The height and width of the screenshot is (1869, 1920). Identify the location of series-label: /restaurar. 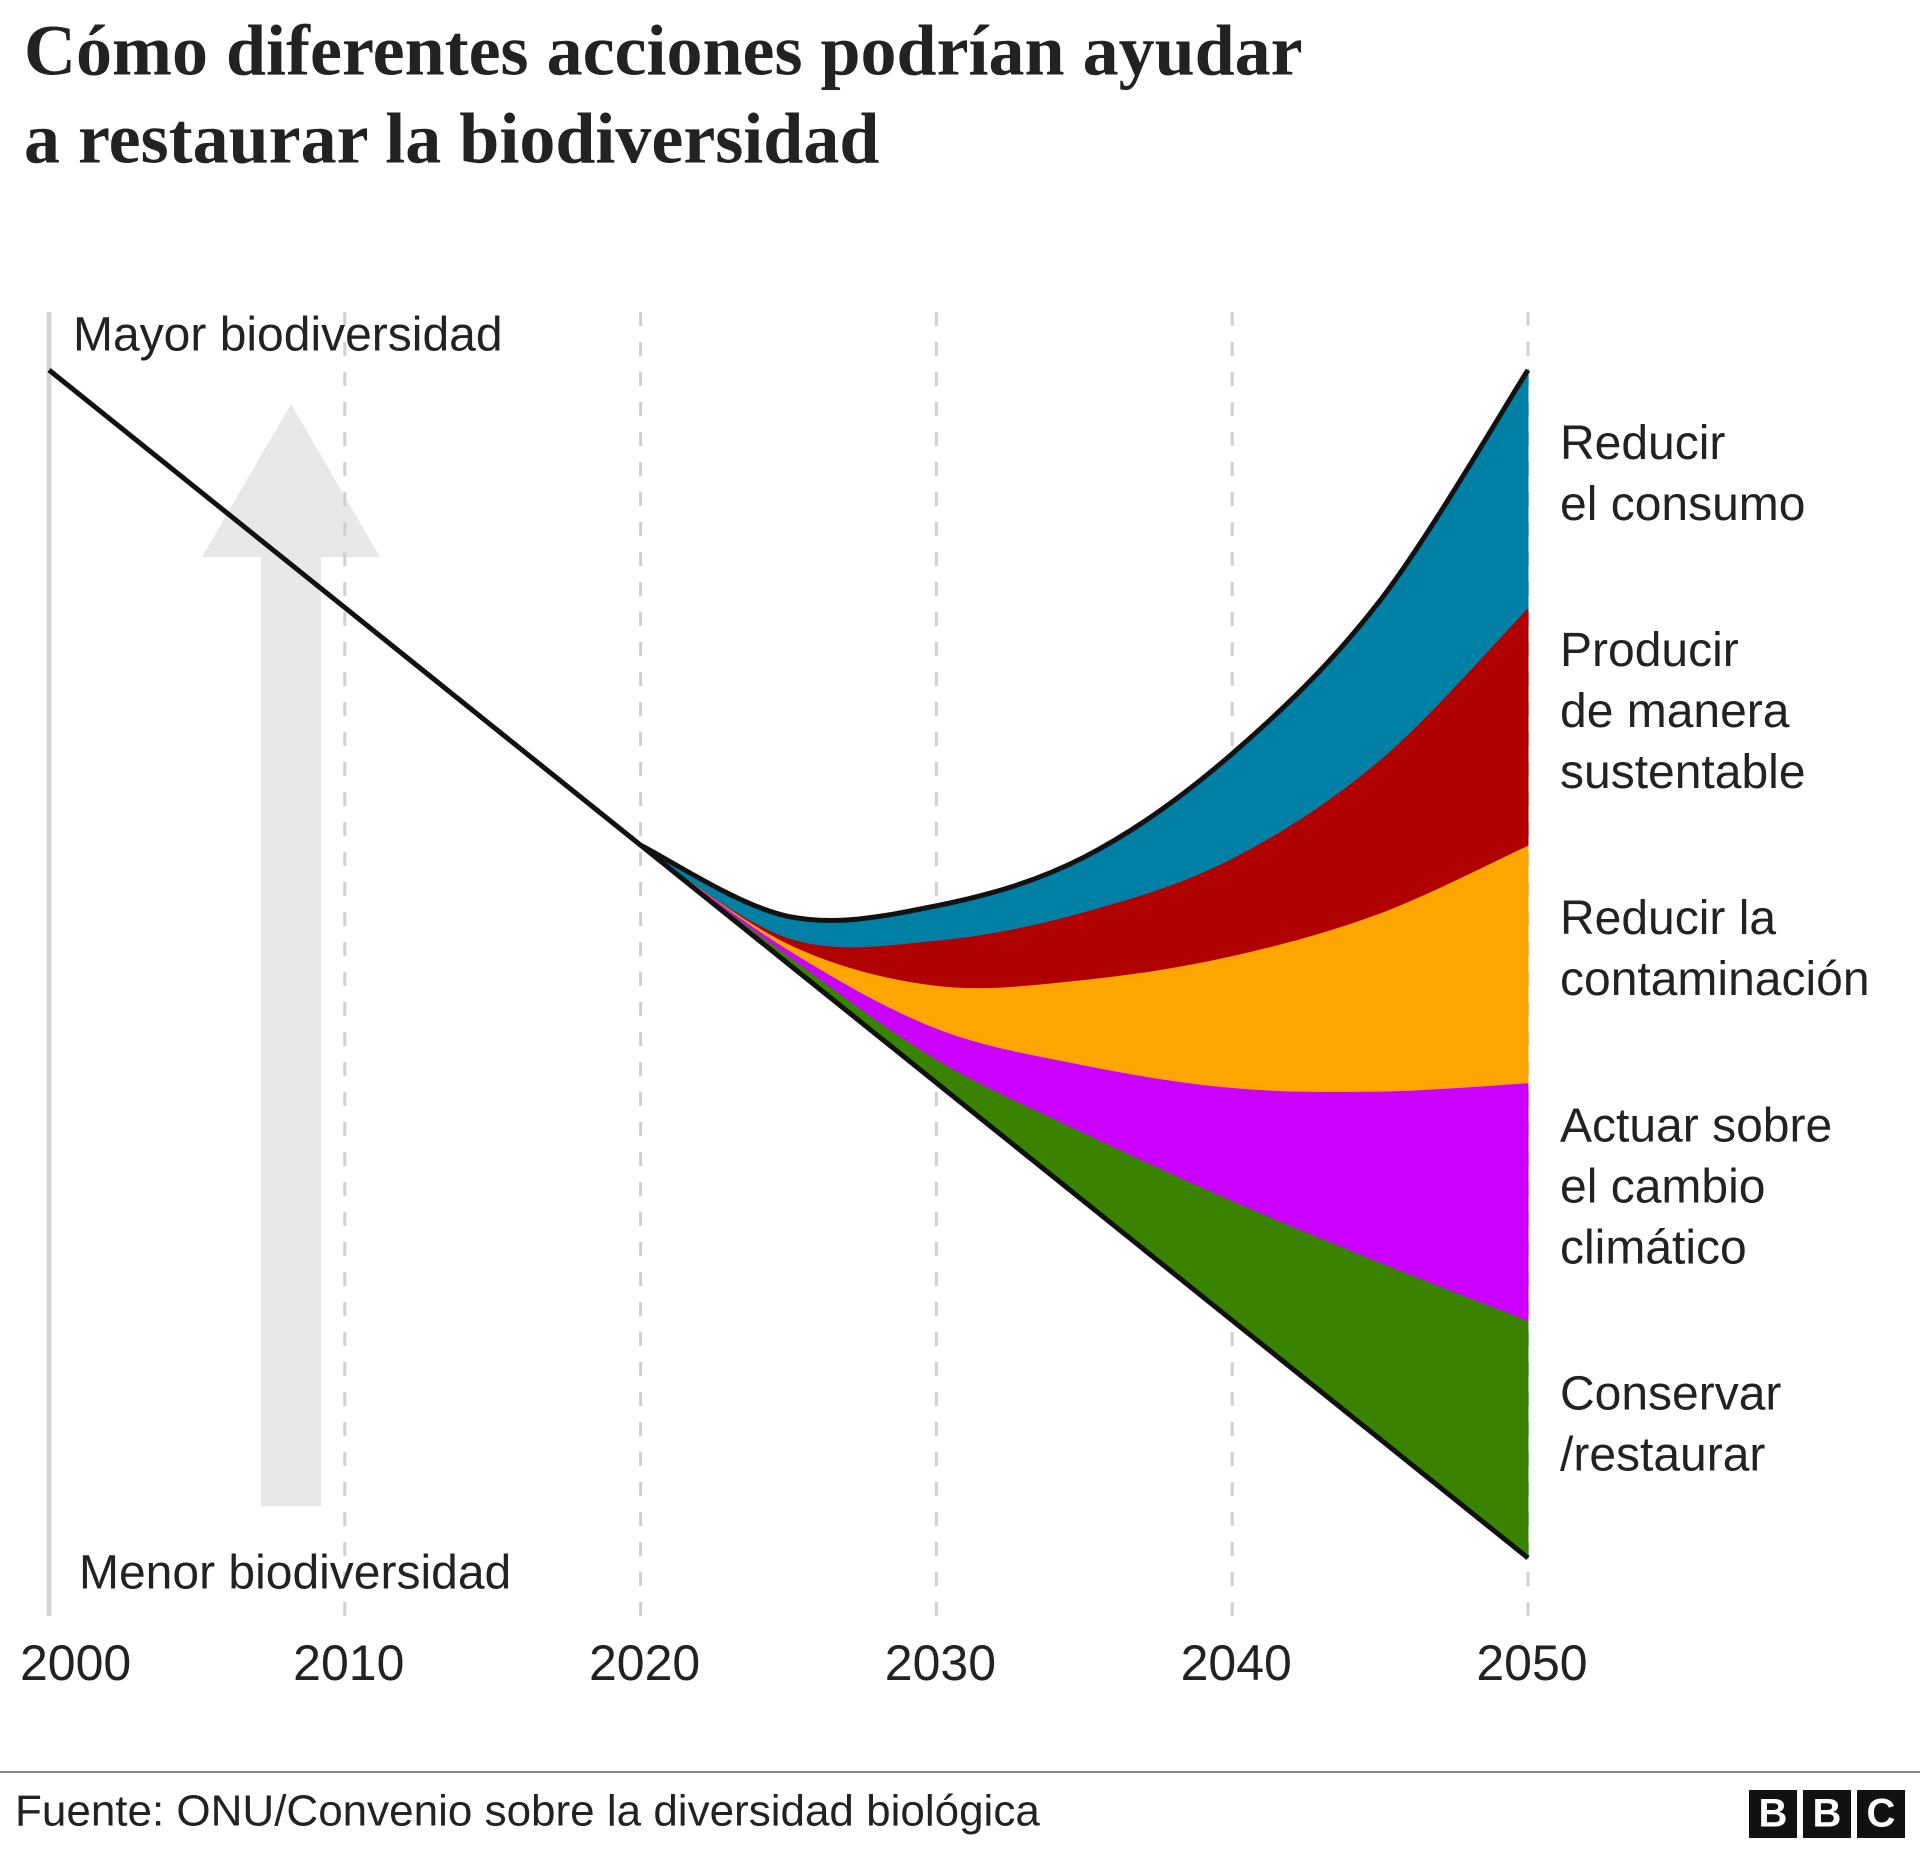
(1662, 1454).